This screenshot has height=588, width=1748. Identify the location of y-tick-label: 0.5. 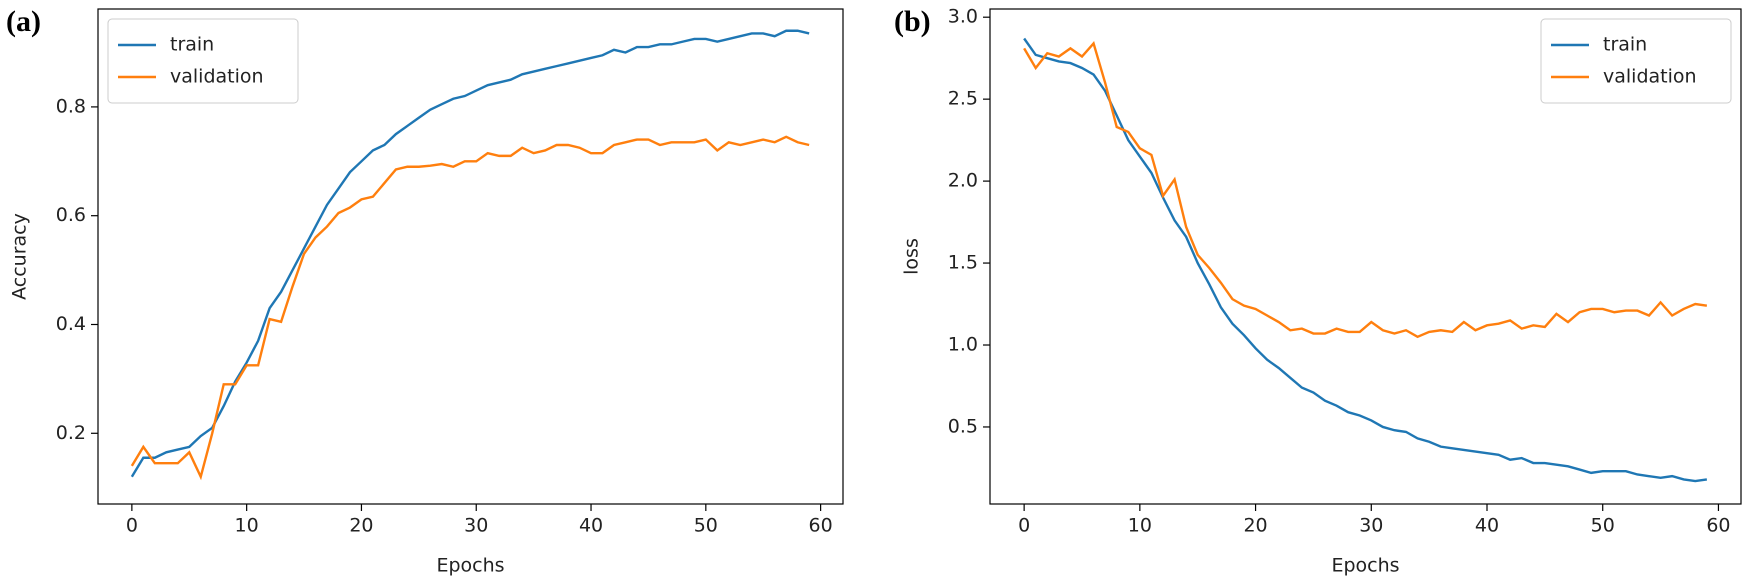
(963, 426).